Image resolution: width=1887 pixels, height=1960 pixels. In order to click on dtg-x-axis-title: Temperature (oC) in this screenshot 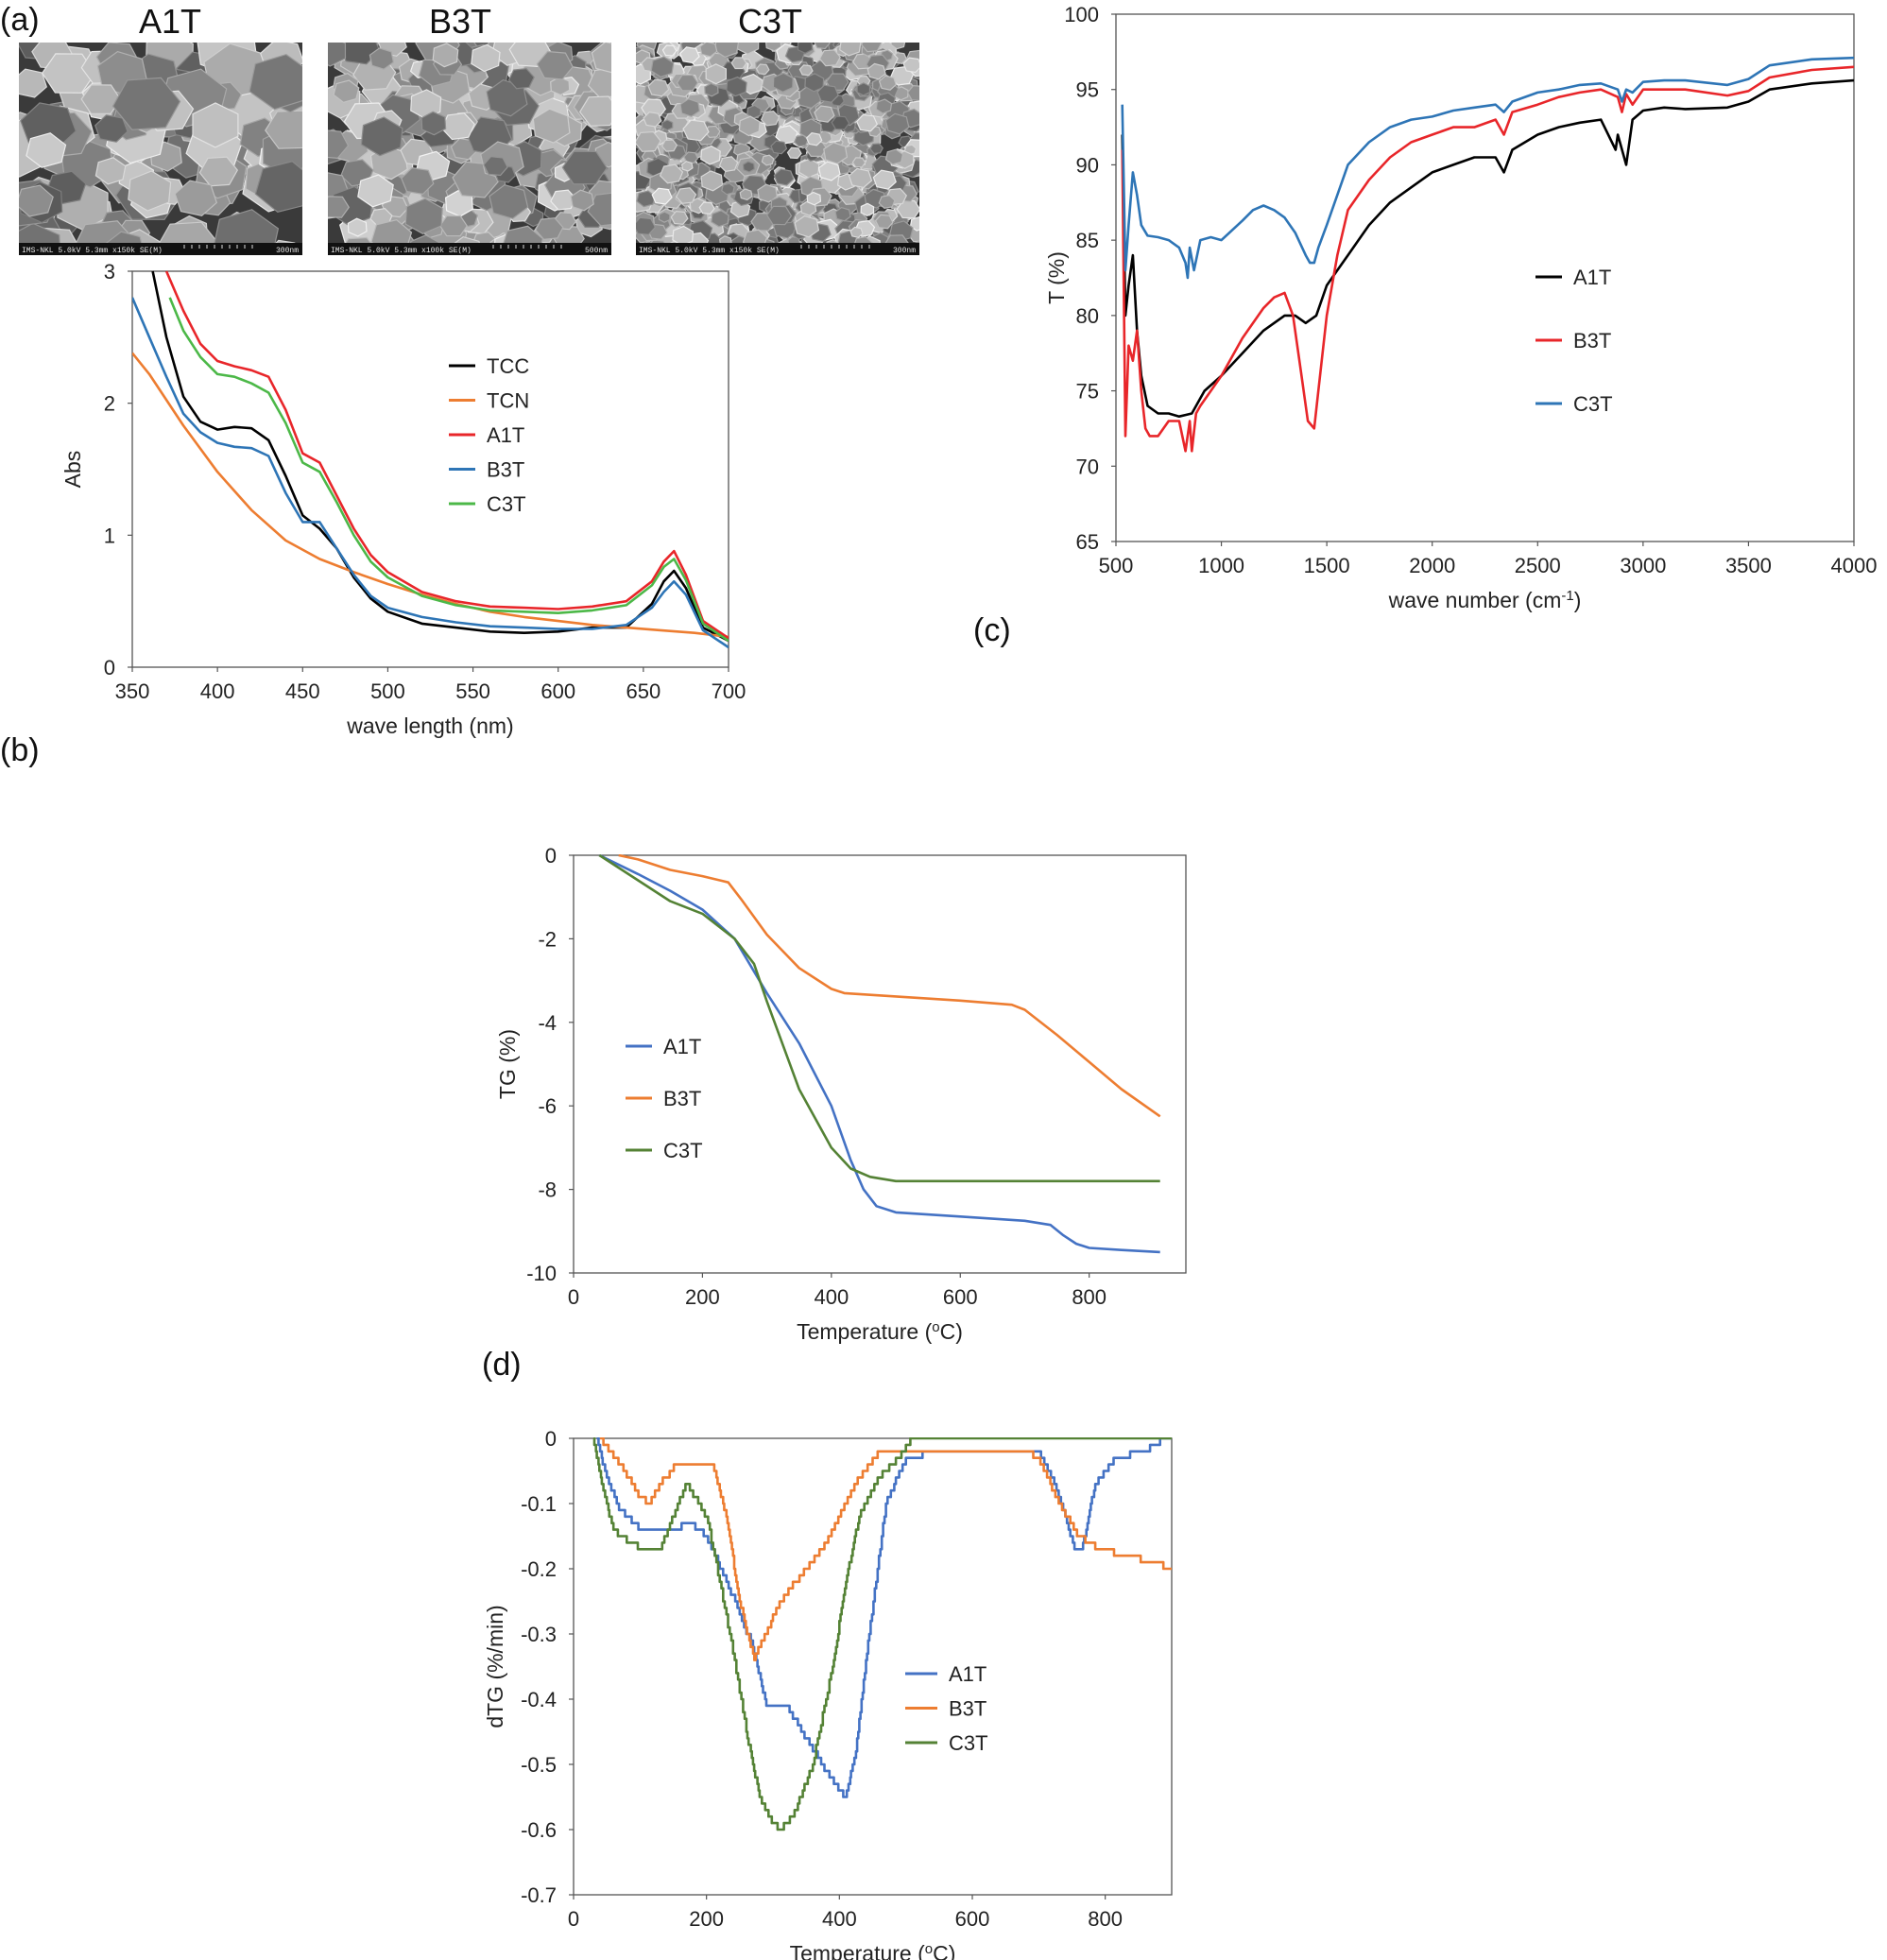, I will do `click(873, 1950)`.